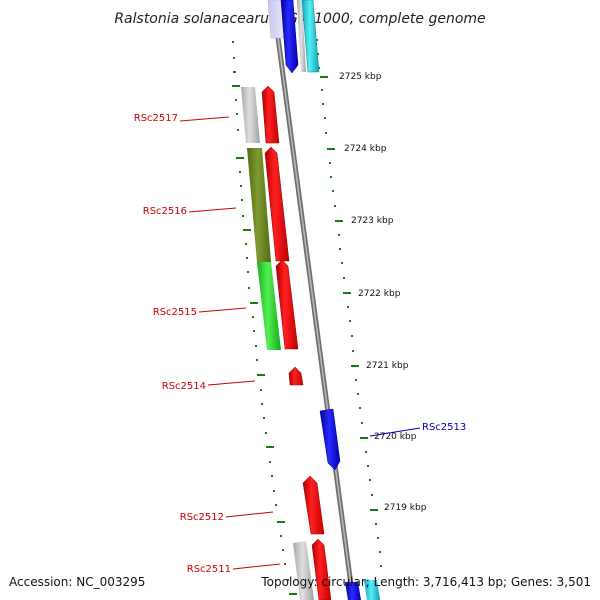 The image size is (600, 600). What do you see at coordinates (259, 205) in the screenshot?
I see `gene-rsc2516-olive` at bounding box center [259, 205].